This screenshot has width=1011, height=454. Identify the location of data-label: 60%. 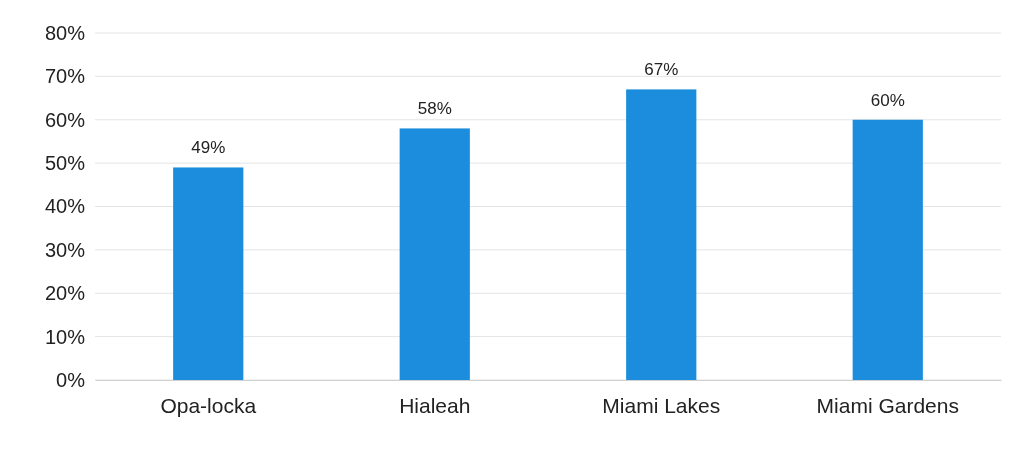
(887, 100).